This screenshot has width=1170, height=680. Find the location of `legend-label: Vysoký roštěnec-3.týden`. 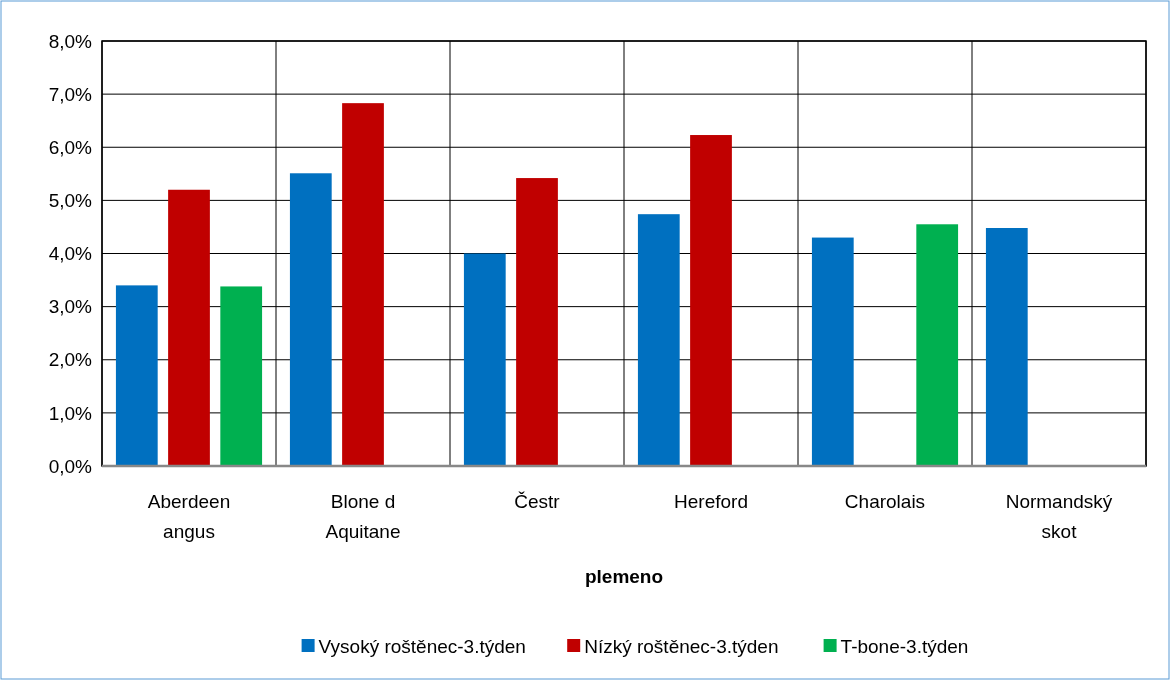

legend-label: Vysoký roštěnec-3.týden is located at coordinates (422, 646).